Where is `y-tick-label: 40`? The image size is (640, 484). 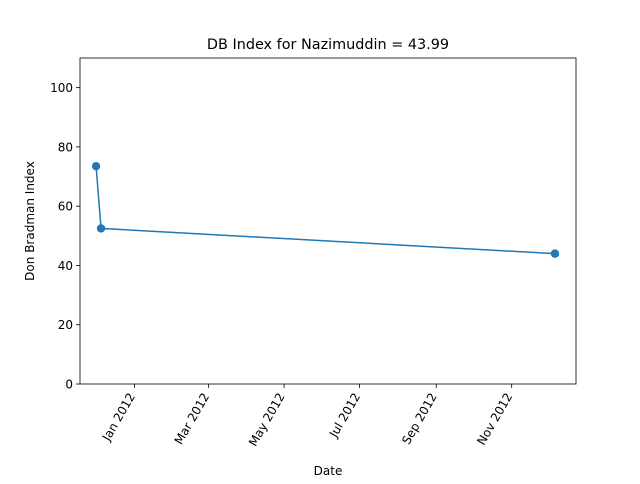
y-tick-label: 40 is located at coordinates (65, 266).